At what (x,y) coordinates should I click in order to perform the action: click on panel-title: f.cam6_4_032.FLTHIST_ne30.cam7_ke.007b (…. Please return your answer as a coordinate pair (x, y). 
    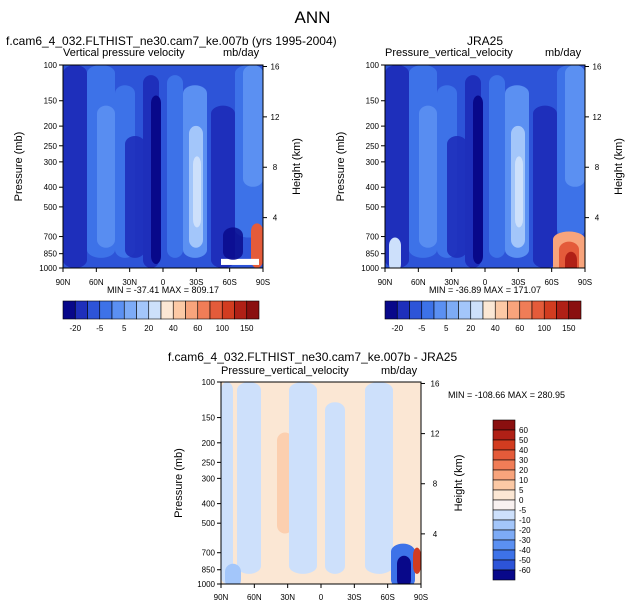
    Looking at the image, I should click on (171, 41).